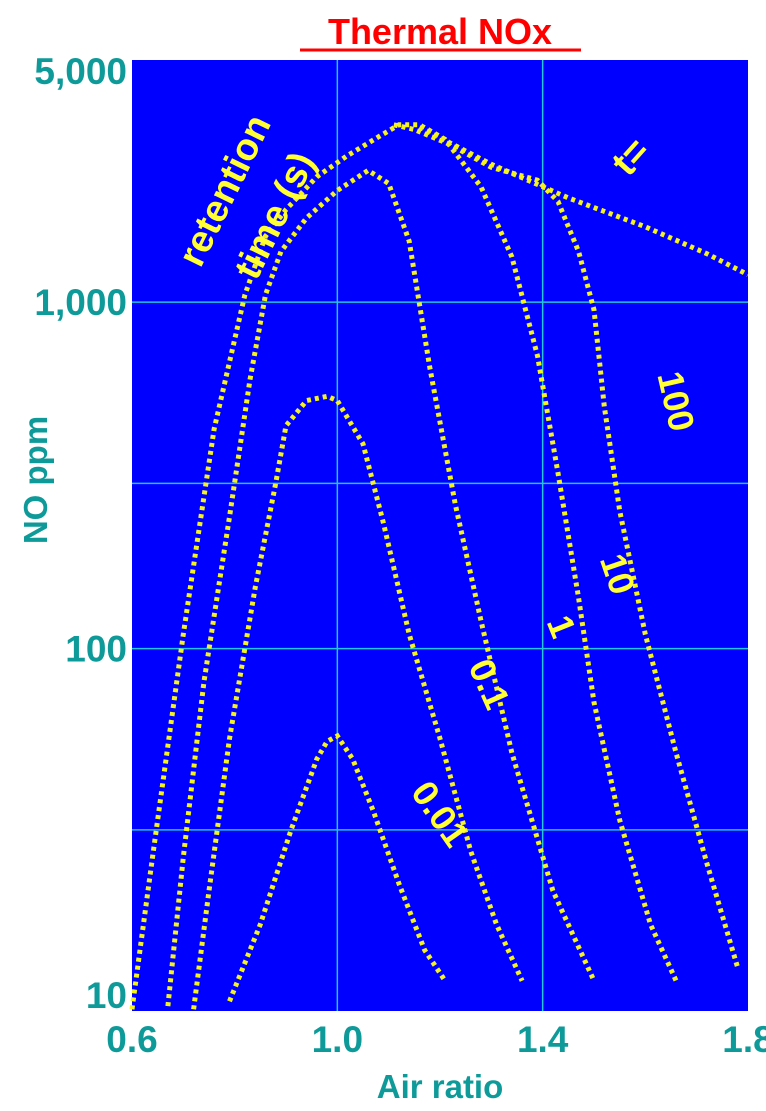  What do you see at coordinates (96, 649) in the screenshot?
I see `y-tick-label: 100` at bounding box center [96, 649].